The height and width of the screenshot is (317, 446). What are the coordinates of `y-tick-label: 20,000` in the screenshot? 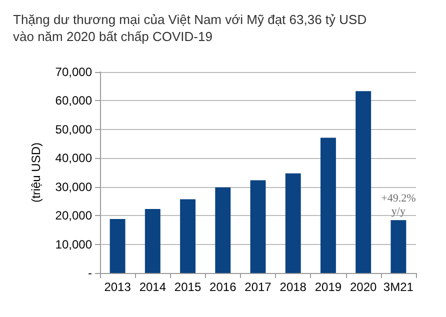 It's located at (73, 215).